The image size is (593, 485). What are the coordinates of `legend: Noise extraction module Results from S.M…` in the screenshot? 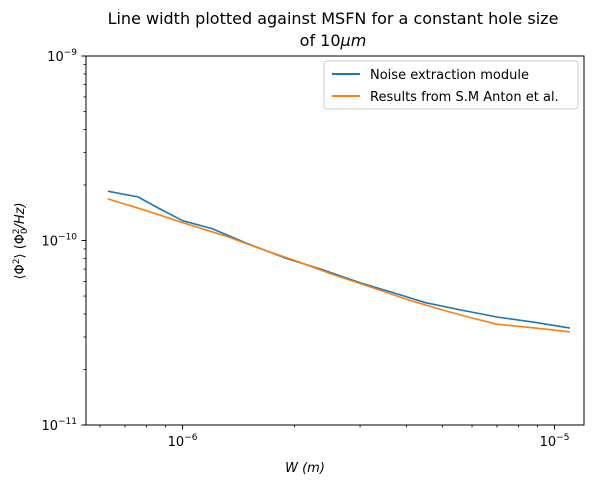 It's located at (451, 85).